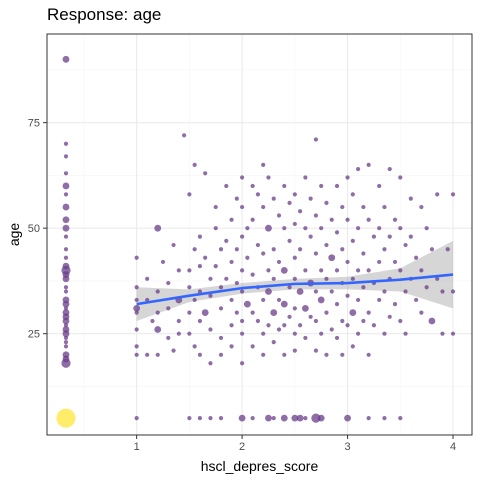 Image resolution: width=480 pixels, height=480 pixels. I want to click on x-axis-title: hscl_depres_score, so click(260, 466).